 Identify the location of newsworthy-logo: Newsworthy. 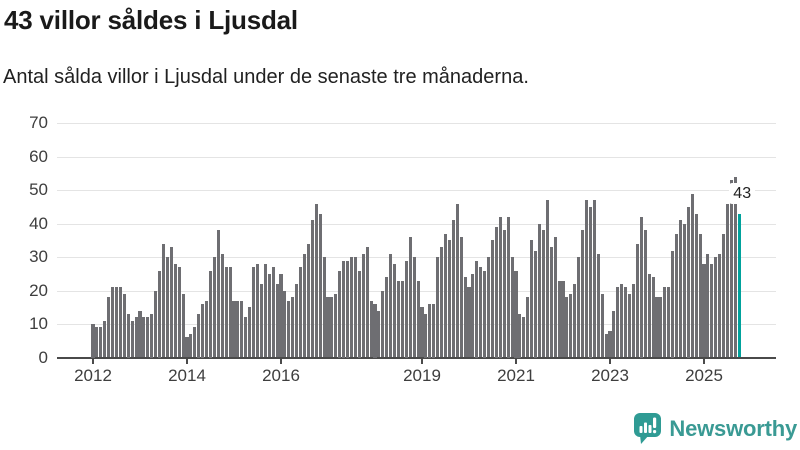
(714, 428).